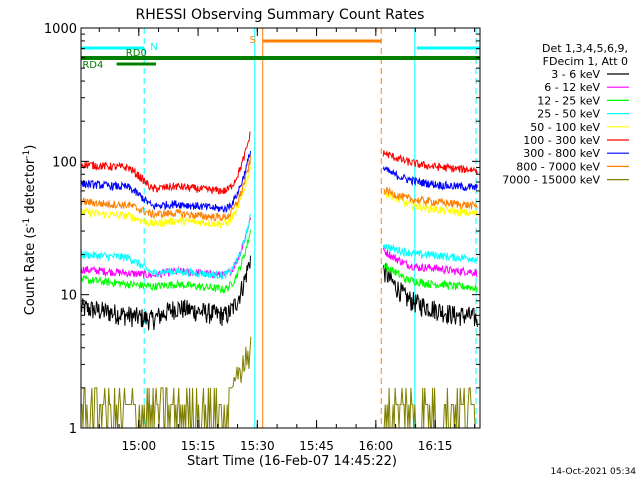 The height and width of the screenshot is (480, 640). What do you see at coordinates (292, 461) in the screenshot?
I see `x-axis-label: Start Time (16-Feb-07 14:45:22)` at bounding box center [292, 461].